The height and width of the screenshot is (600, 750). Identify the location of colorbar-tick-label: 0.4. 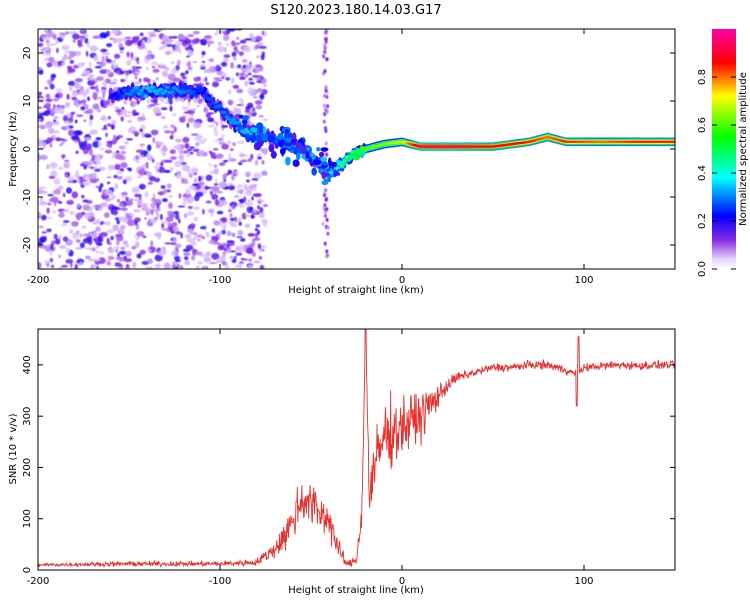
(702, 173).